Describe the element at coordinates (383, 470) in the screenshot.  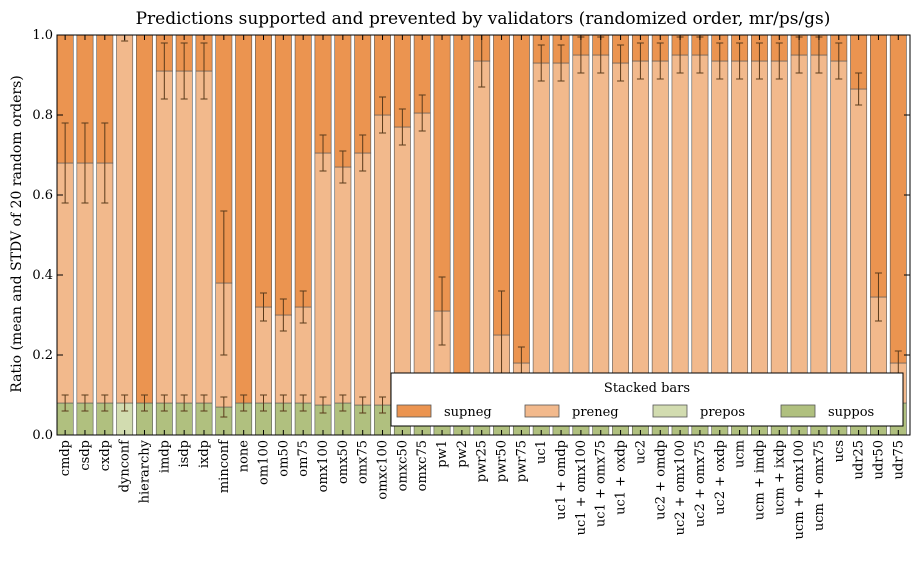
I see `x-tick-label: omxc100` at that location.